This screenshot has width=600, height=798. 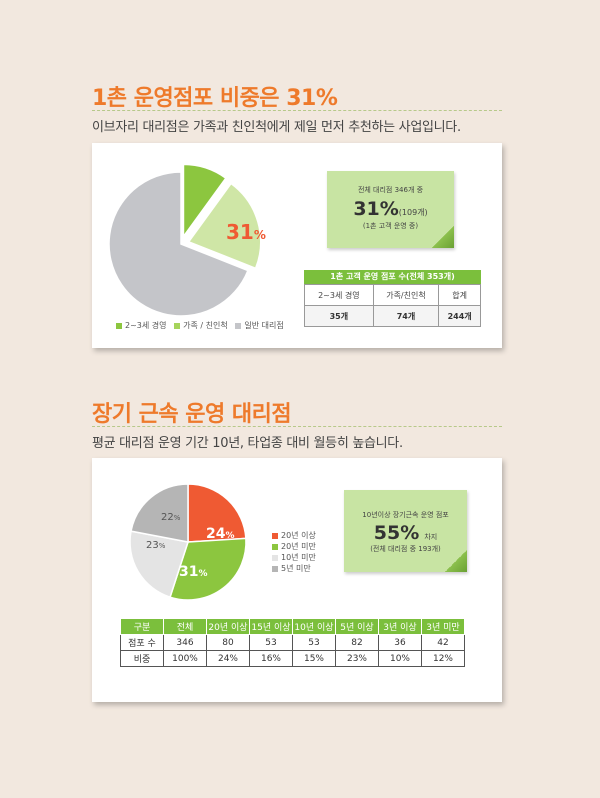 I want to click on section2-title: 장기 근속 운영 대리점, so click(x=192, y=414).